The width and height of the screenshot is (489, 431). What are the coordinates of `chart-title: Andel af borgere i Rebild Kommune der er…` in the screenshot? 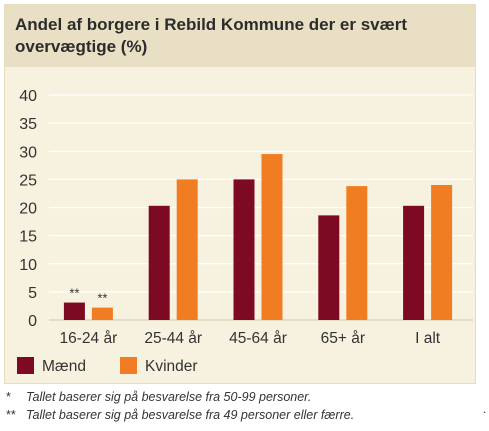 It's located at (211, 35).